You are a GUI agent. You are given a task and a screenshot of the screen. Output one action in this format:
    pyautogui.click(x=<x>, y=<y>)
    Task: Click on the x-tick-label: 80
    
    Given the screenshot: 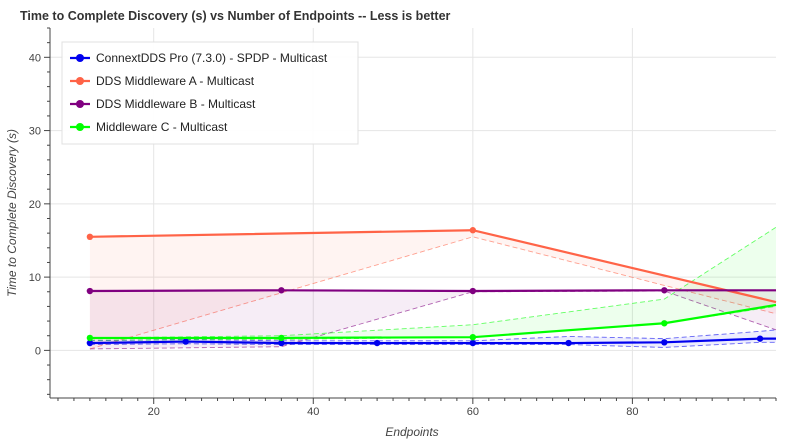 What is the action you would take?
    pyautogui.click(x=632, y=412)
    